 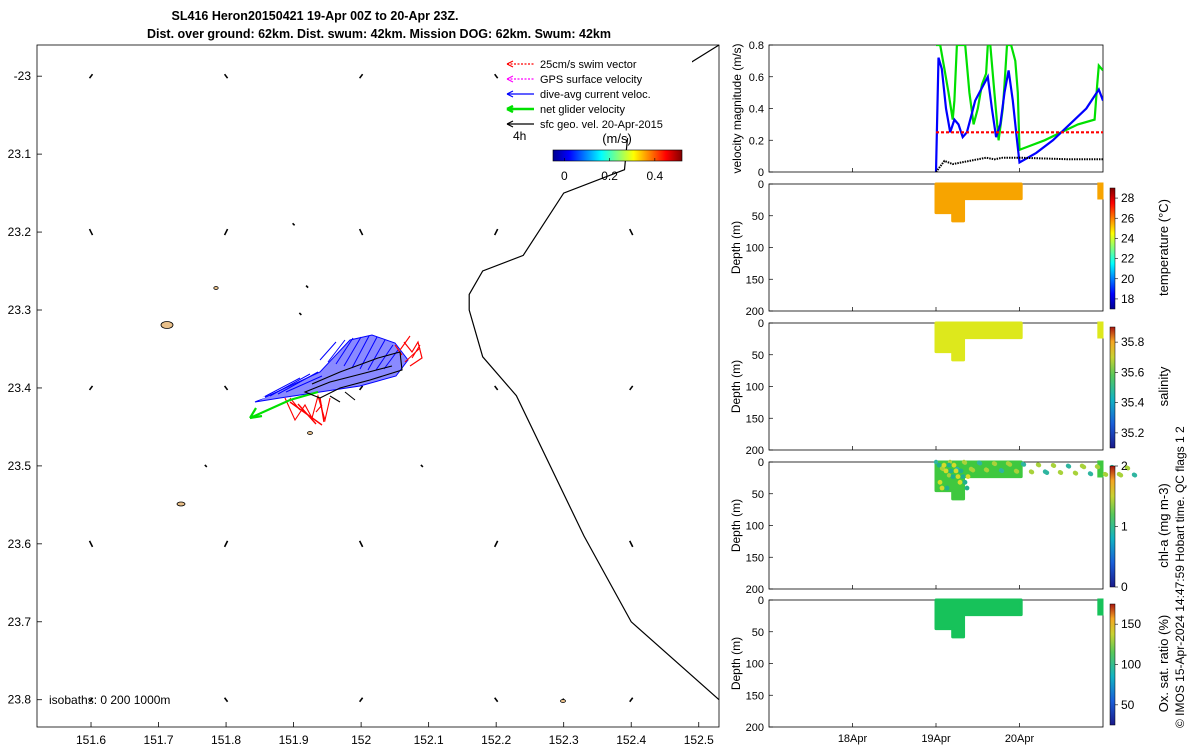 What do you see at coordinates (361, 740) in the screenshot?
I see `map-x-tick-label: 152` at bounding box center [361, 740].